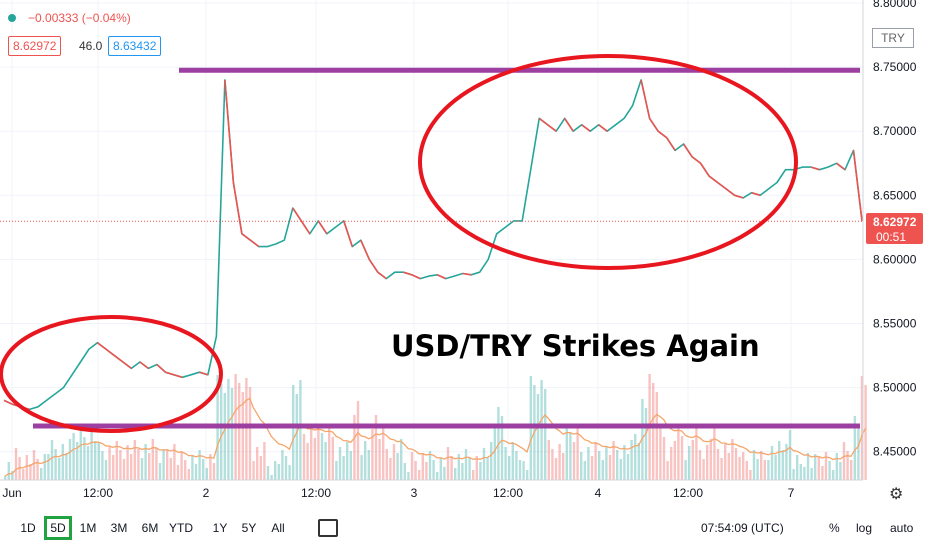  Describe the element at coordinates (181, 528) in the screenshot. I see `timeframe-ytd: YTD` at that location.